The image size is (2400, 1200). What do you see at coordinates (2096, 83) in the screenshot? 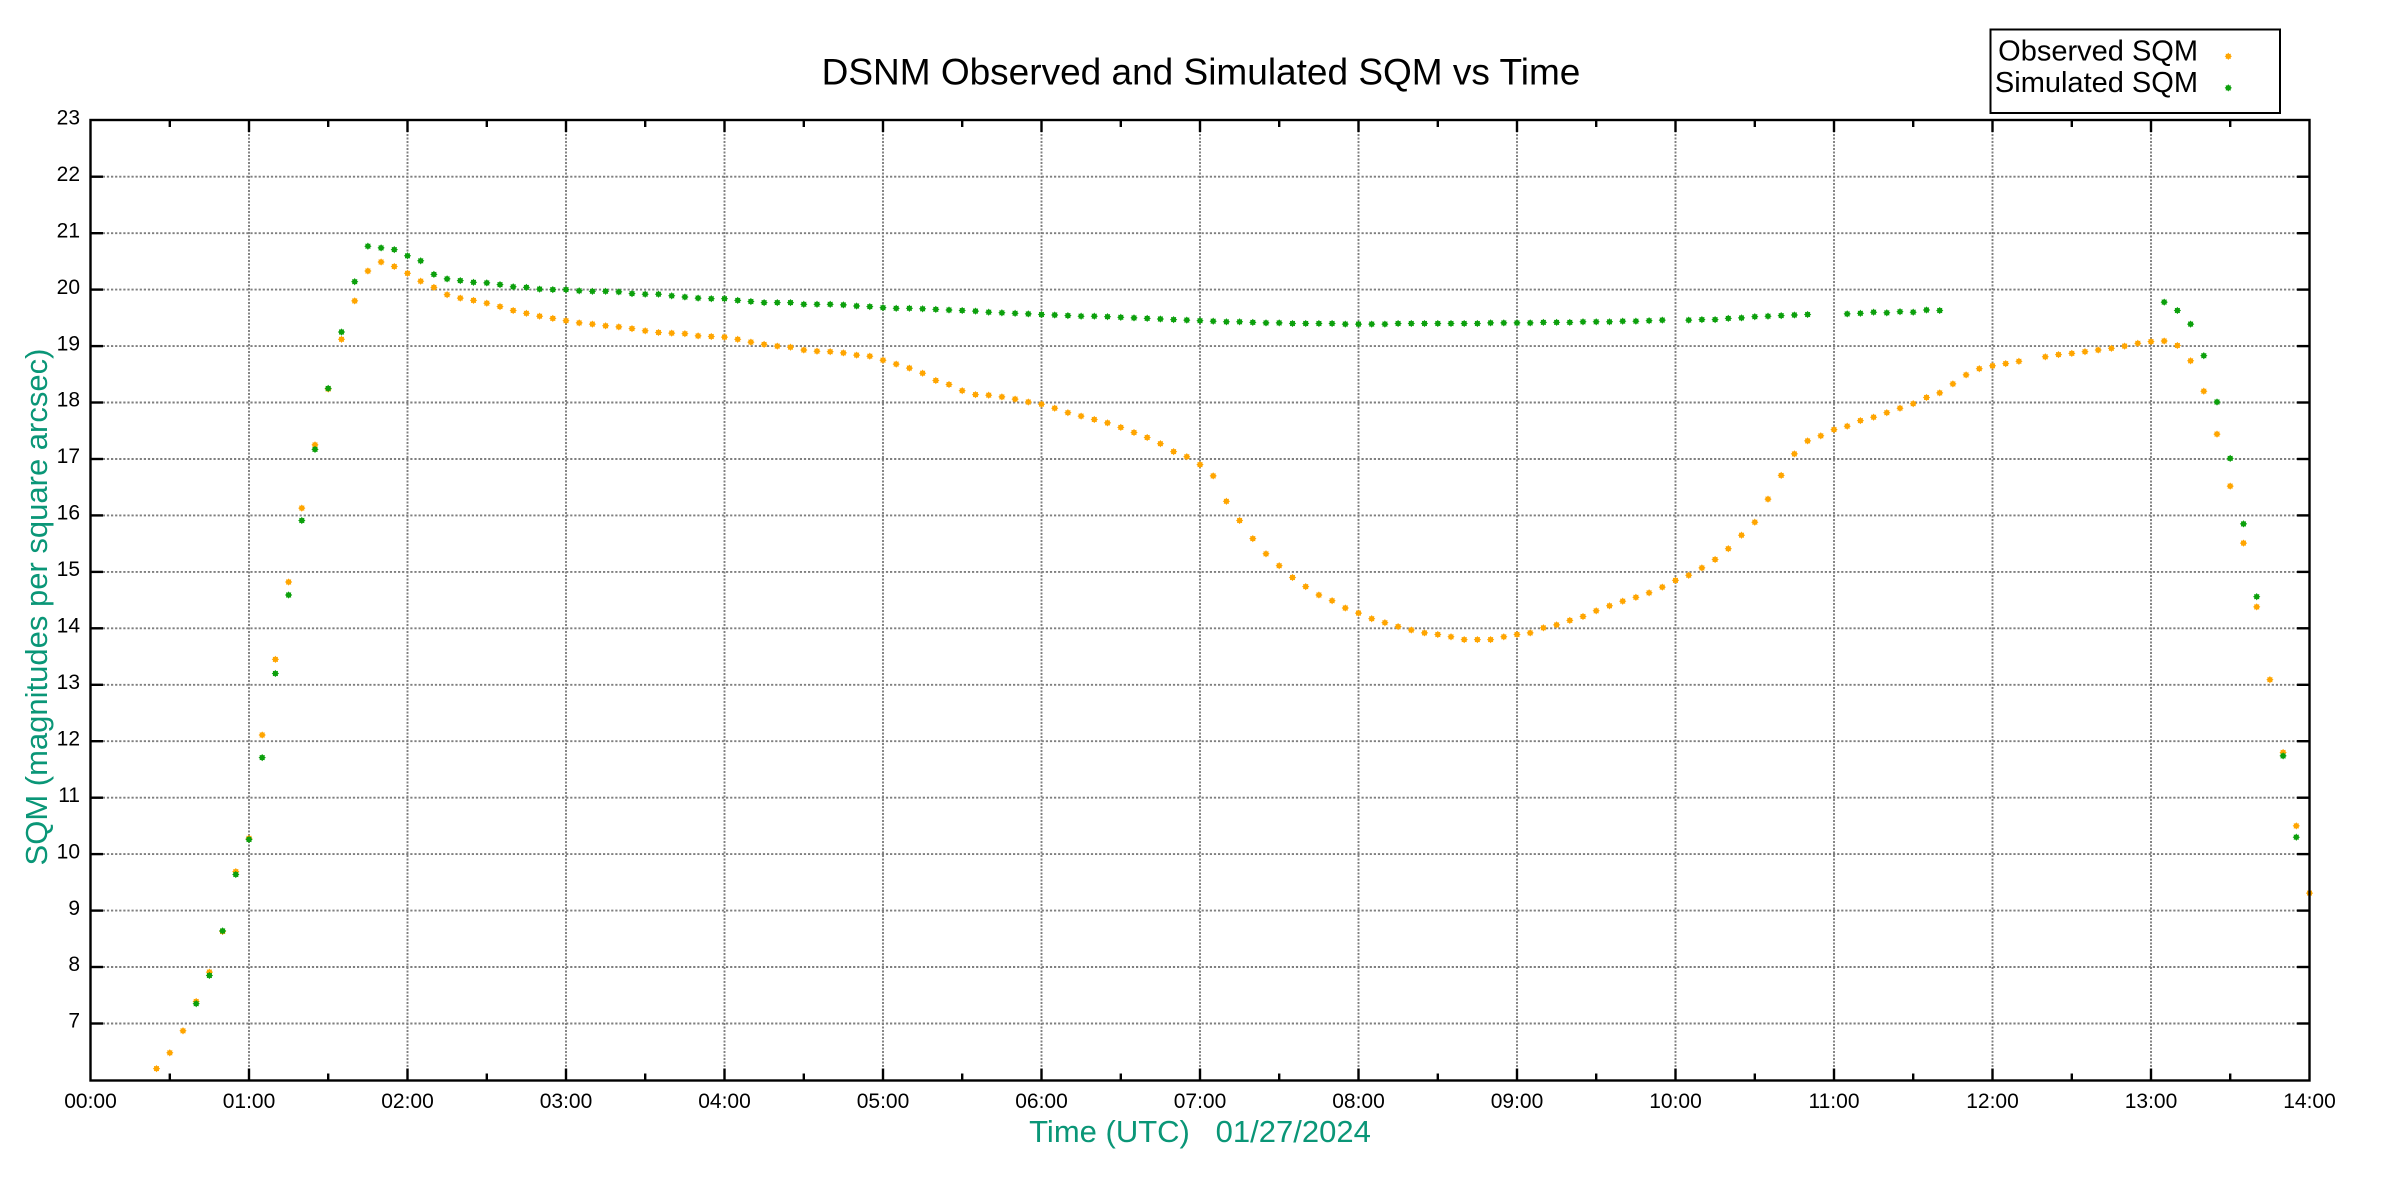
I see `svg-text: Simulated SQM` at bounding box center [2096, 83].